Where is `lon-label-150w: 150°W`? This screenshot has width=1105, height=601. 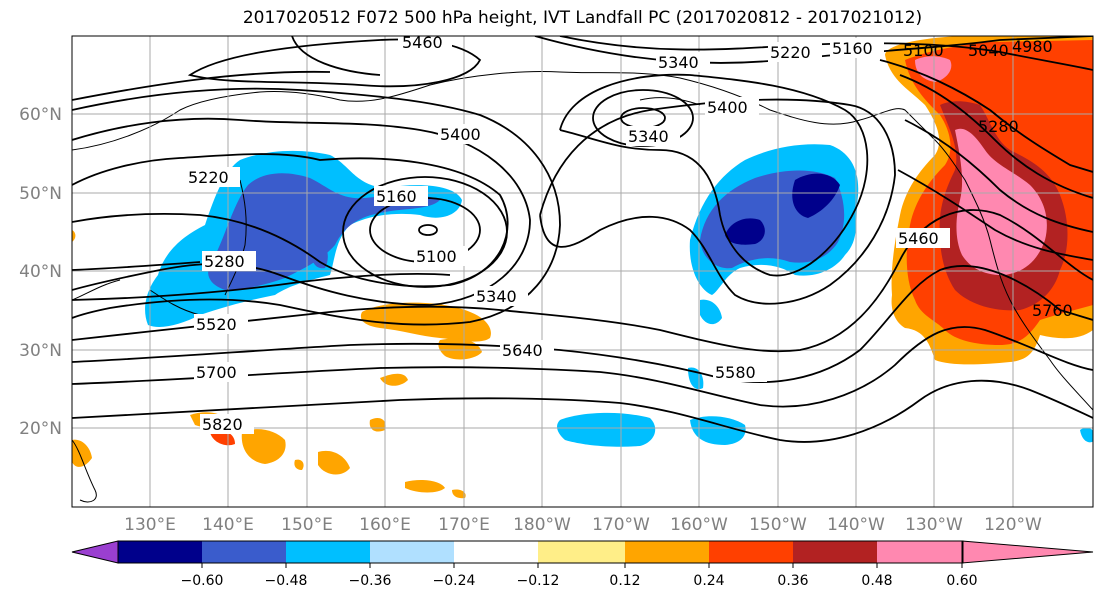
lon-label-150w: 150°W is located at coordinates (778, 525).